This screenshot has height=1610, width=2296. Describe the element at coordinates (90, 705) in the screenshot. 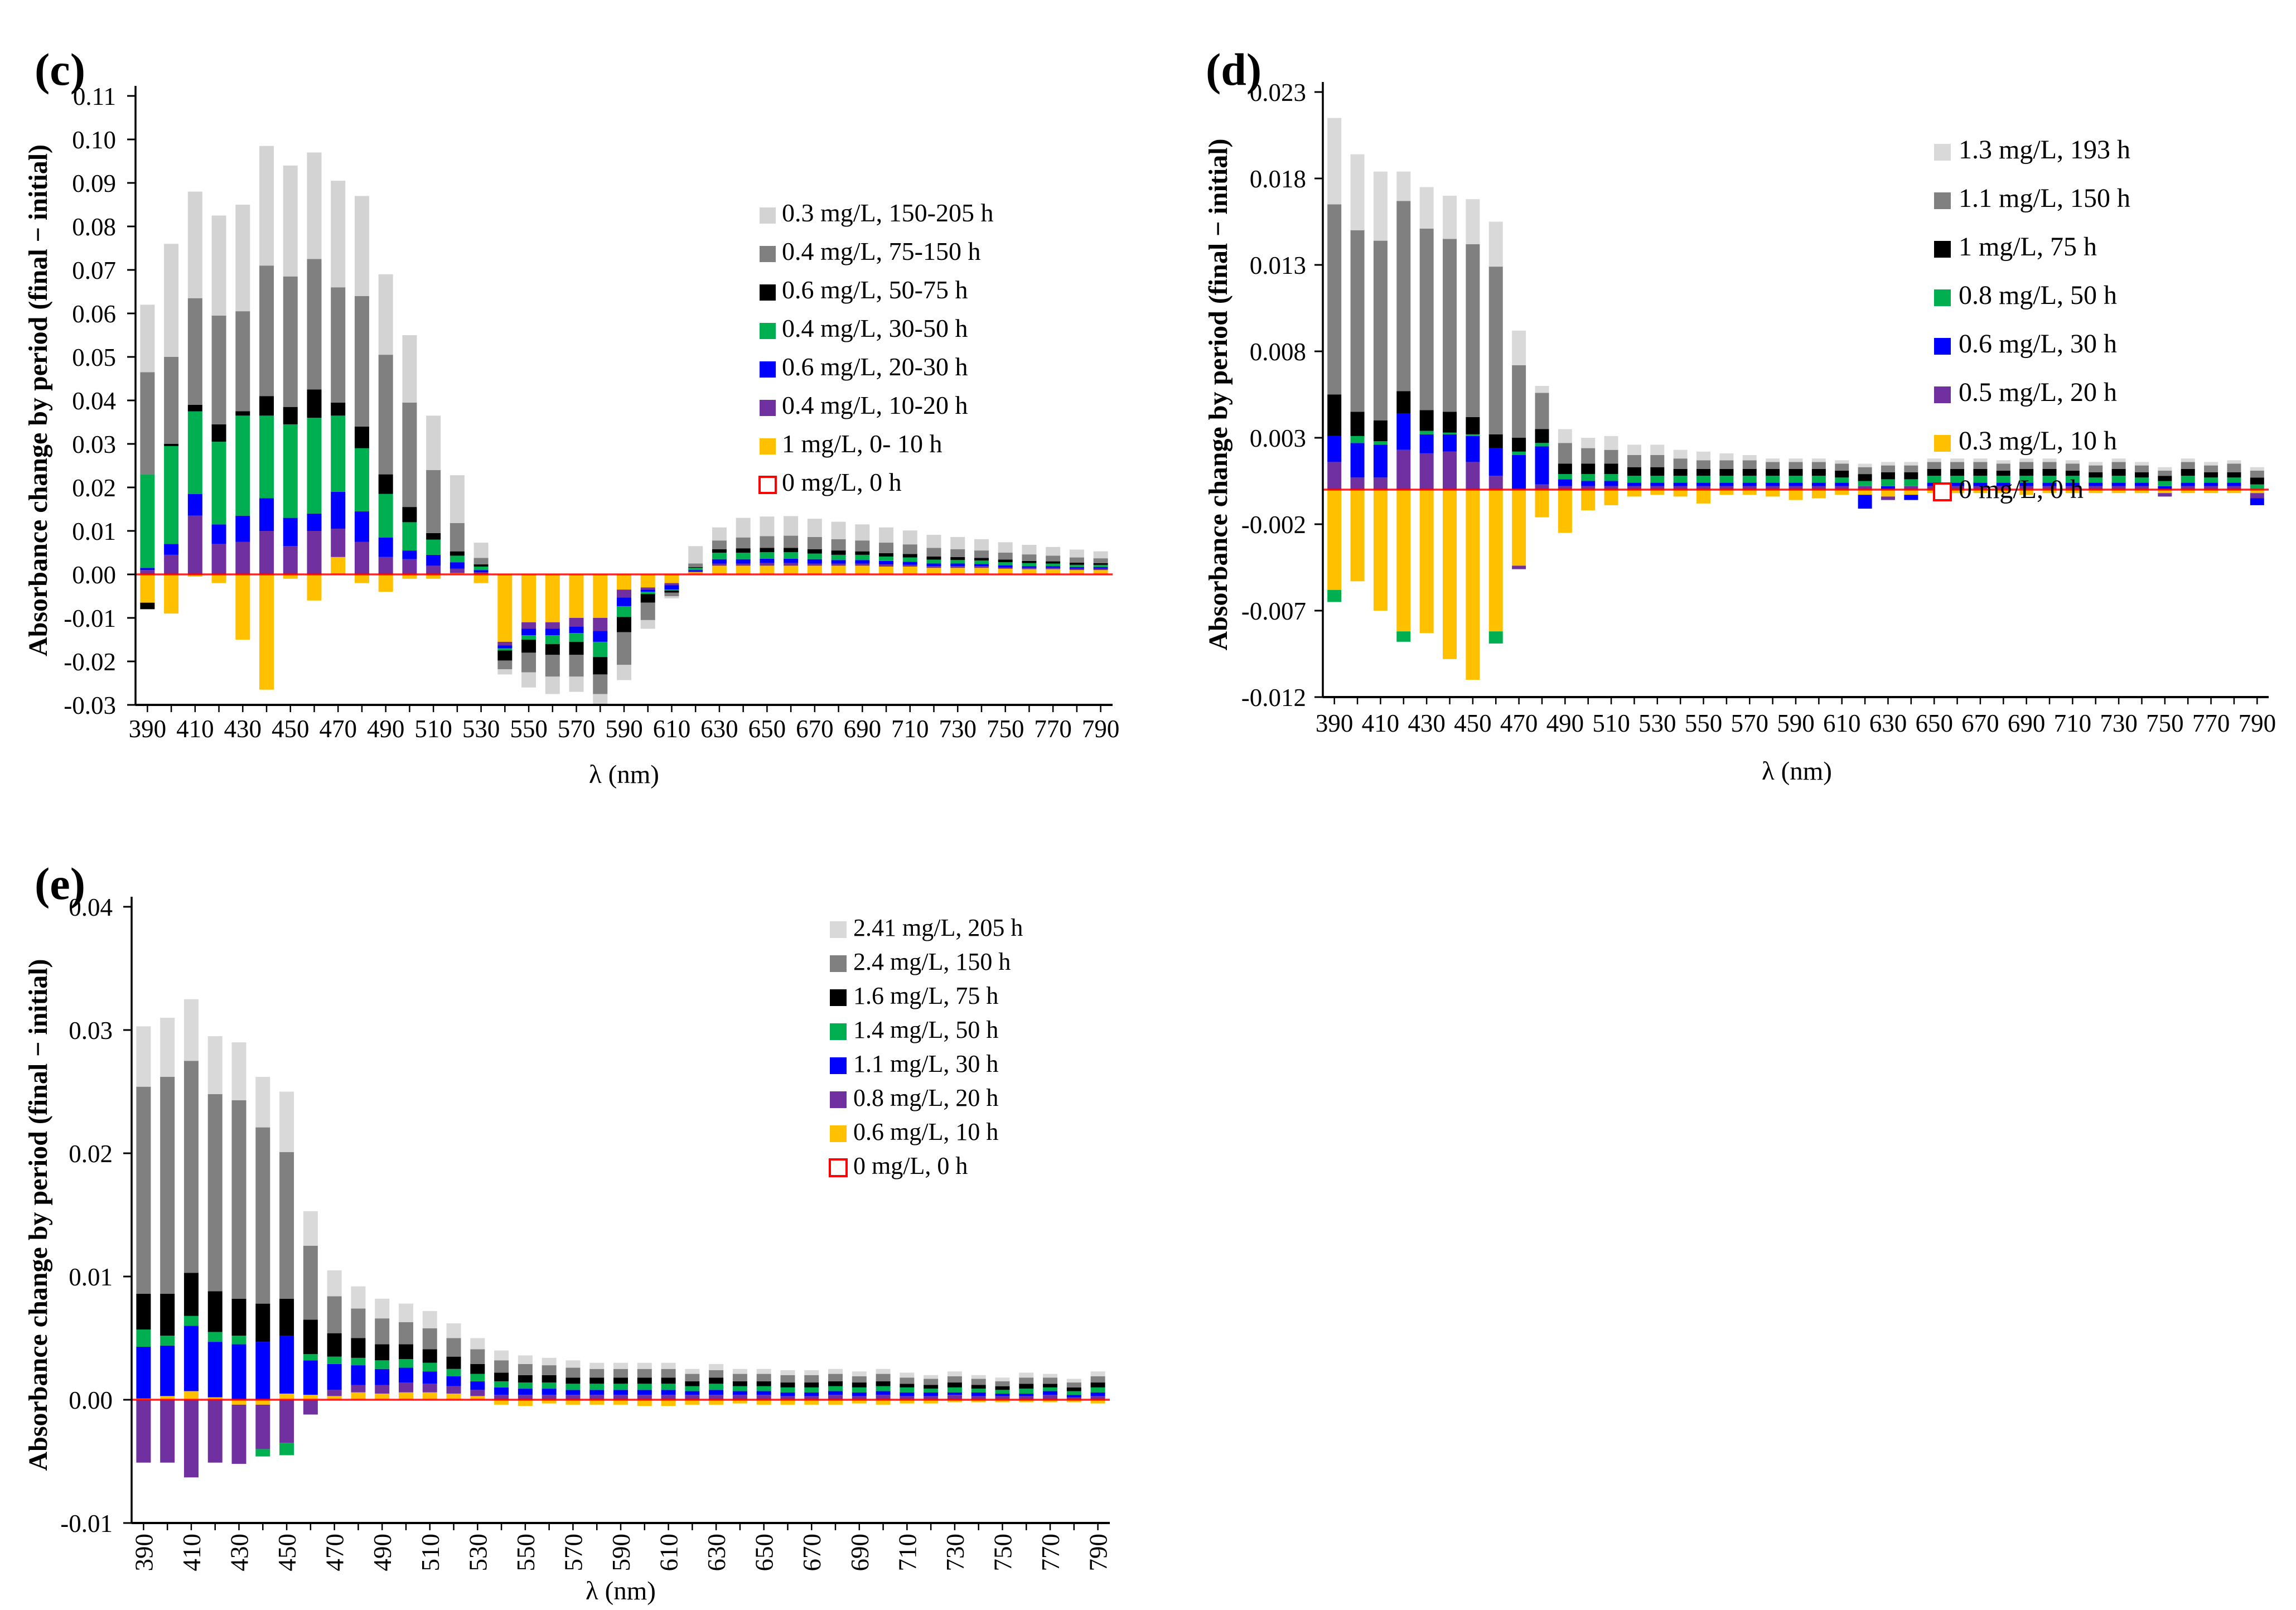

I see `y-tick-label: -0.03` at that location.